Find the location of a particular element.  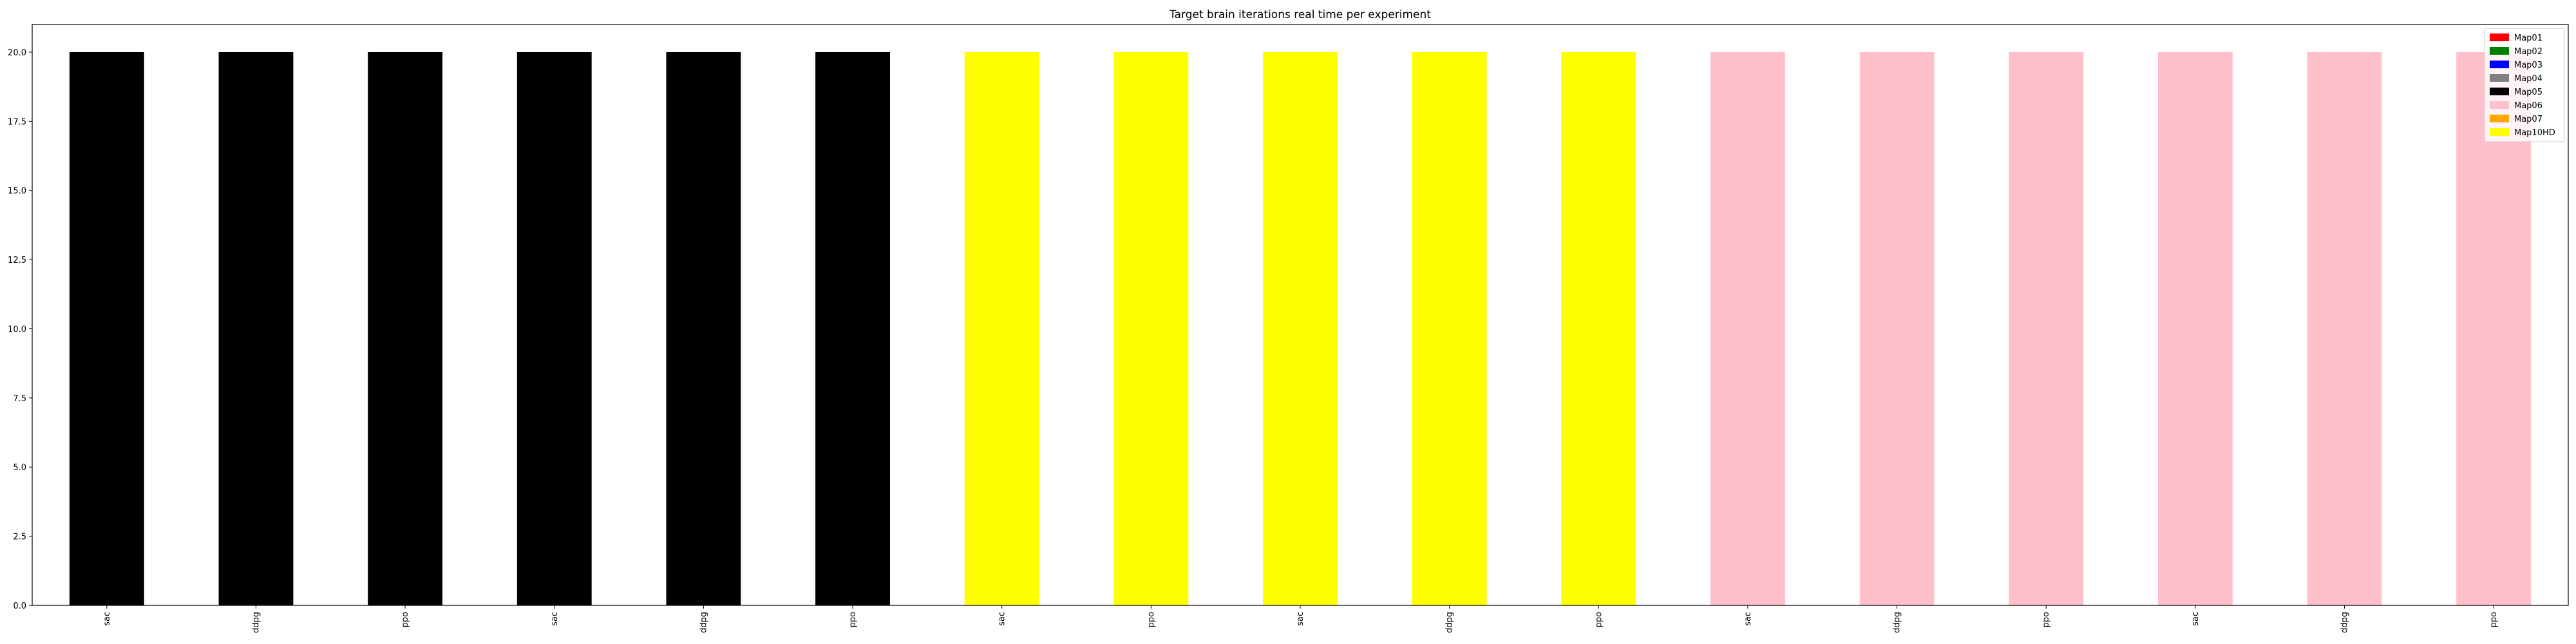

y-tick-label: 2.5 is located at coordinates (19, 538).